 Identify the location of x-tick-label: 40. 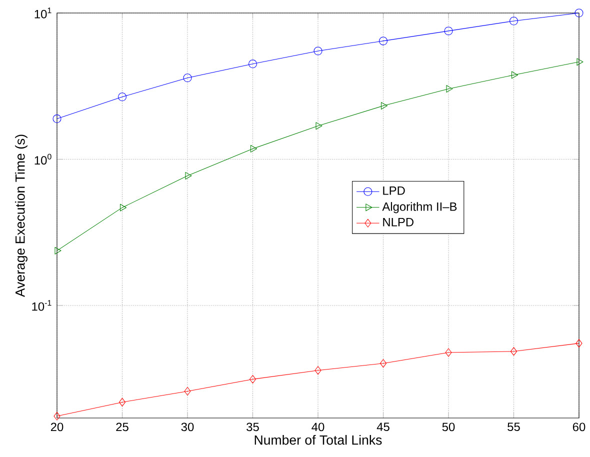
(318, 427).